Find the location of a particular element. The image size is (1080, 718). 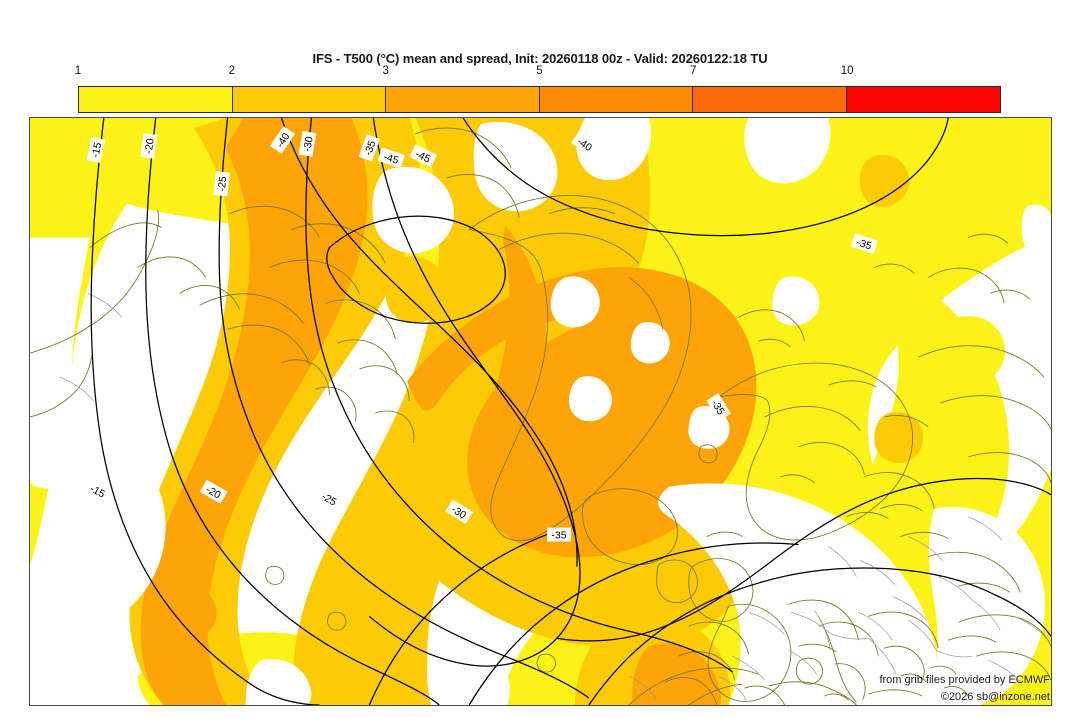

contour-path--35-lower is located at coordinates (819, 636).